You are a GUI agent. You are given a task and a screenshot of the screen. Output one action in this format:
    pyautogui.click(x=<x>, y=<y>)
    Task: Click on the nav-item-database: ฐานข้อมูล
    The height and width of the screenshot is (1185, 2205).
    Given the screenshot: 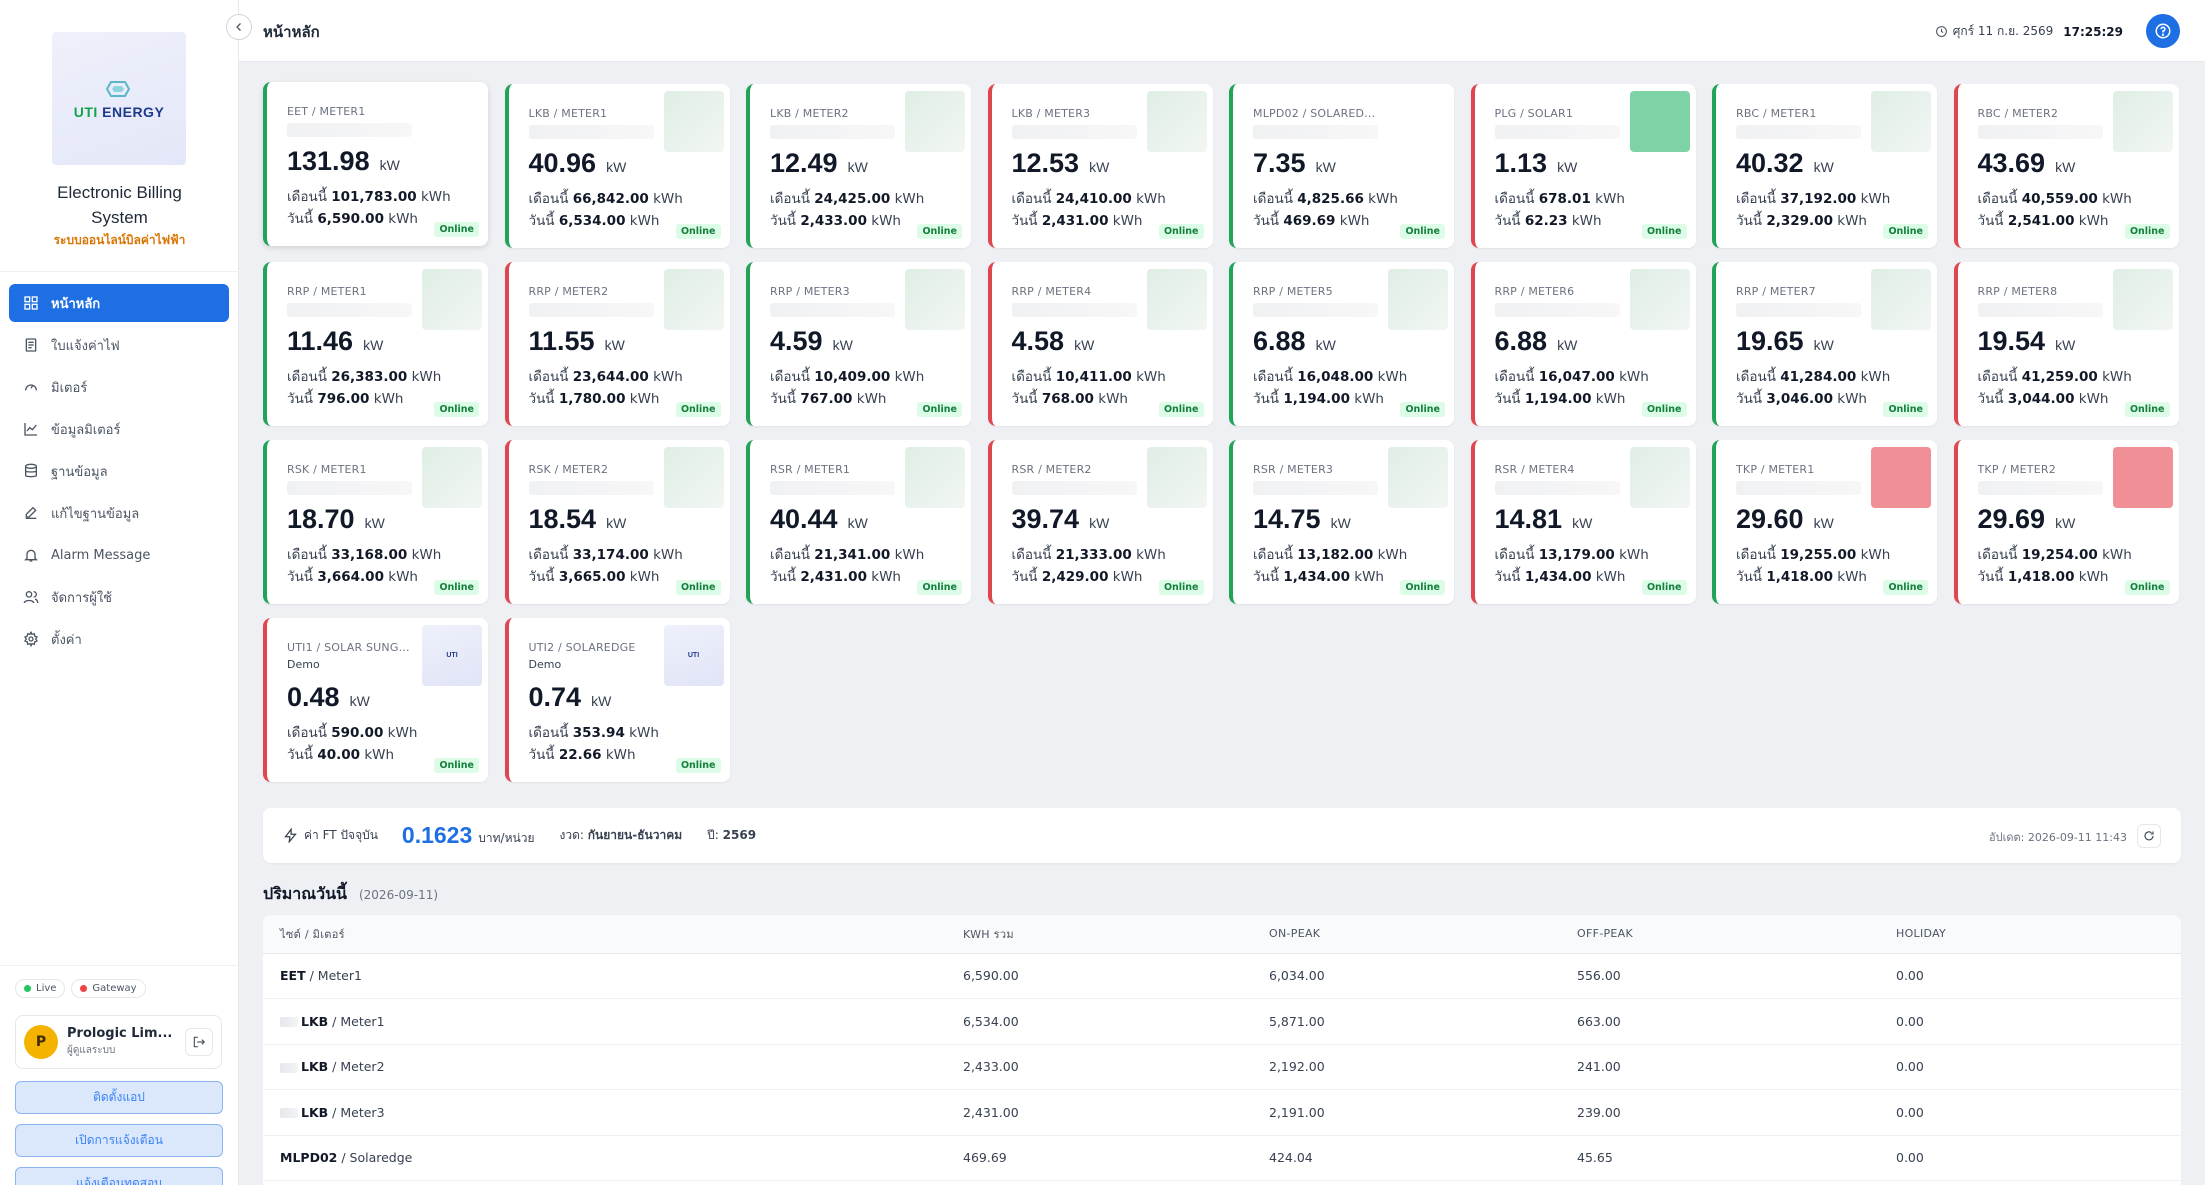 What is the action you would take?
    pyautogui.click(x=119, y=471)
    